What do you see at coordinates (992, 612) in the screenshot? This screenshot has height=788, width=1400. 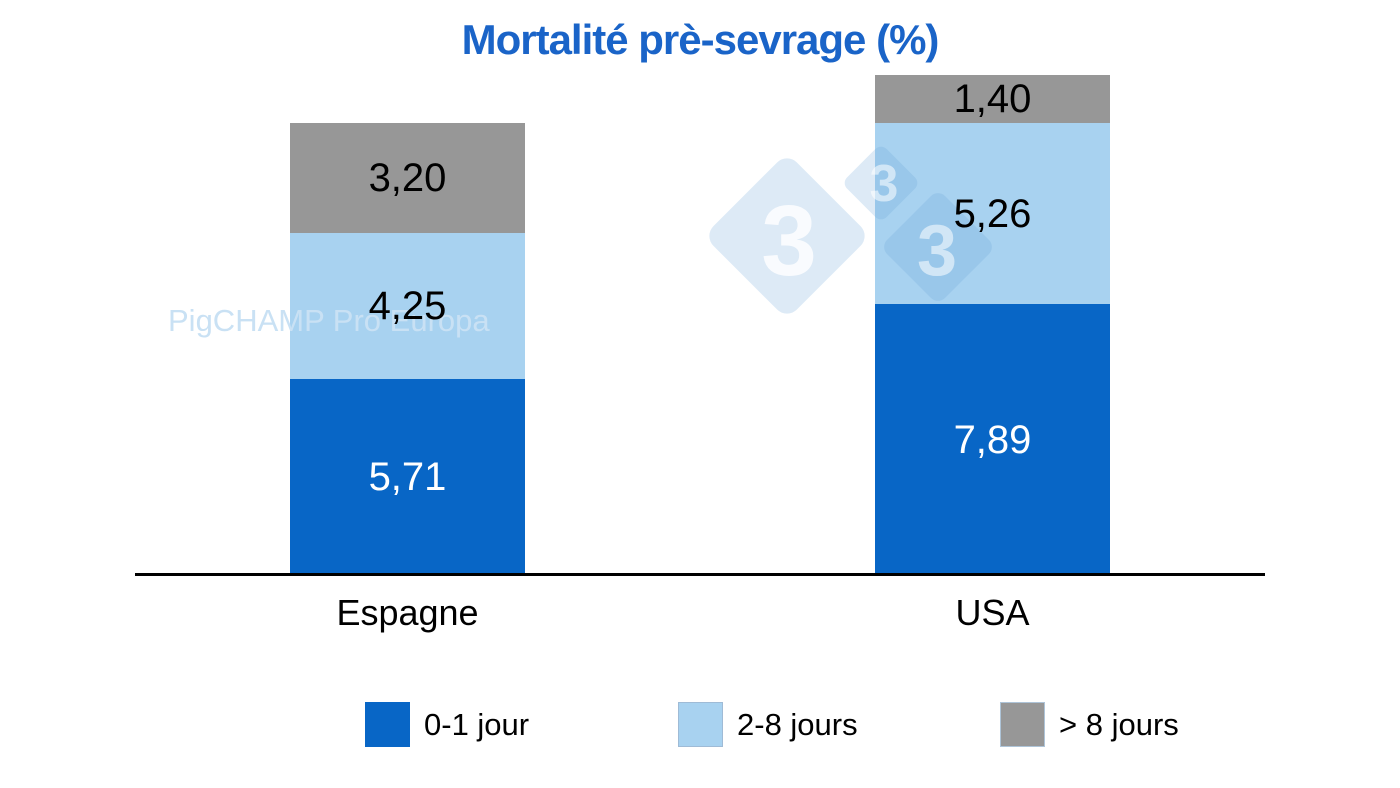 I see `category-label-usa: USA` at bounding box center [992, 612].